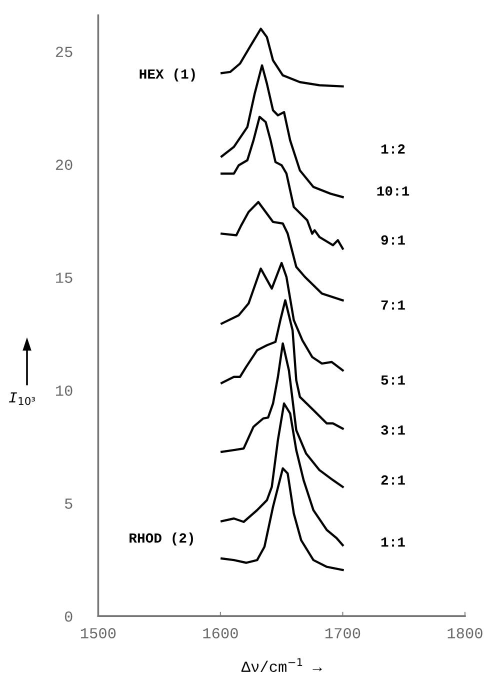  Describe the element at coordinates (64, 391) in the screenshot. I see `y-tick-label: 10` at that location.